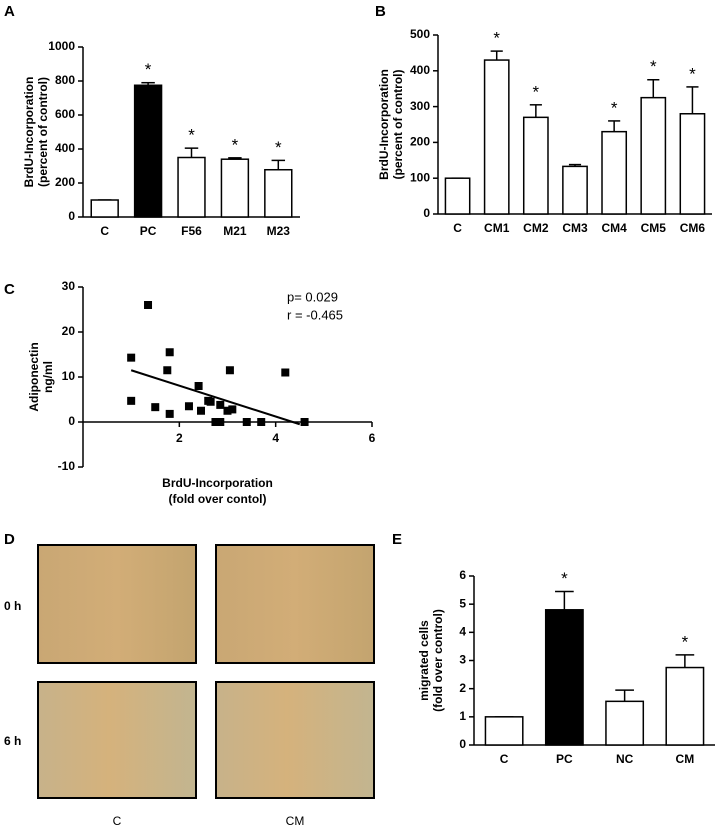  What do you see at coordinates (397, 539) in the screenshot?
I see `panel-label: E` at bounding box center [397, 539].